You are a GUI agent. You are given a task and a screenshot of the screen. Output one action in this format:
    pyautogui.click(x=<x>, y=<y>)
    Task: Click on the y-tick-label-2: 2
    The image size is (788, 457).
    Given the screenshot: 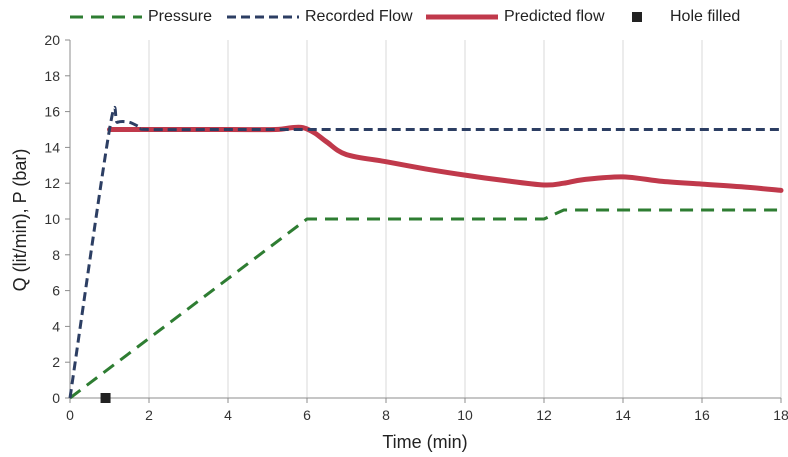 What is the action you would take?
    pyautogui.click(x=56, y=362)
    